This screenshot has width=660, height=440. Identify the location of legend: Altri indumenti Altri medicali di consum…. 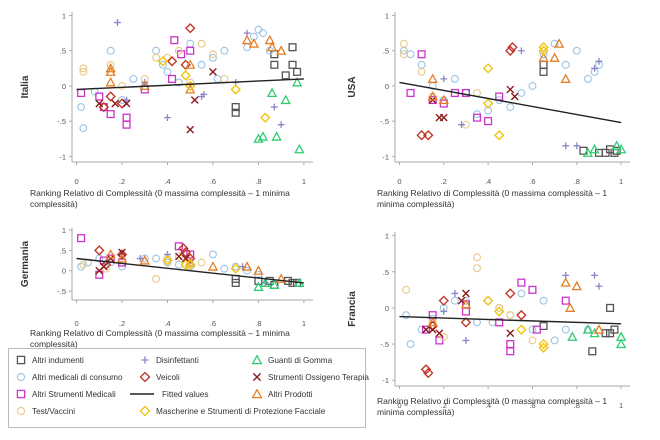
(188, 388).